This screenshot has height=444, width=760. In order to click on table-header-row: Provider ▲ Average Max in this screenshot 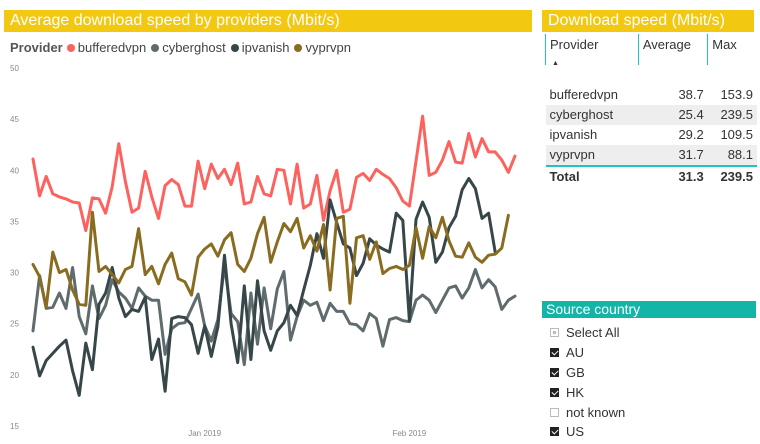, I will do `click(651, 50)`.